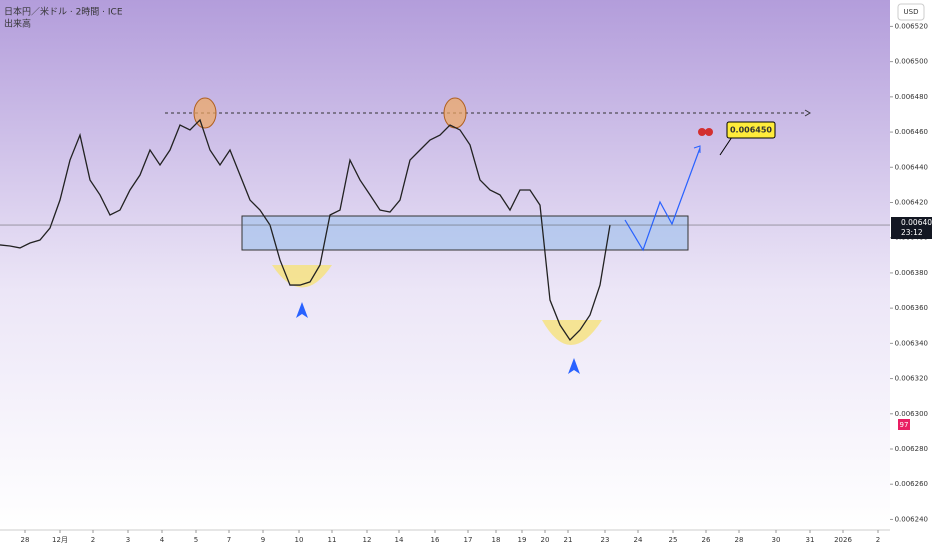 Image resolution: width=932 pixels, height=550 pixels. Describe the element at coordinates (807, 113) in the screenshot. I see `arrow-head` at that location.